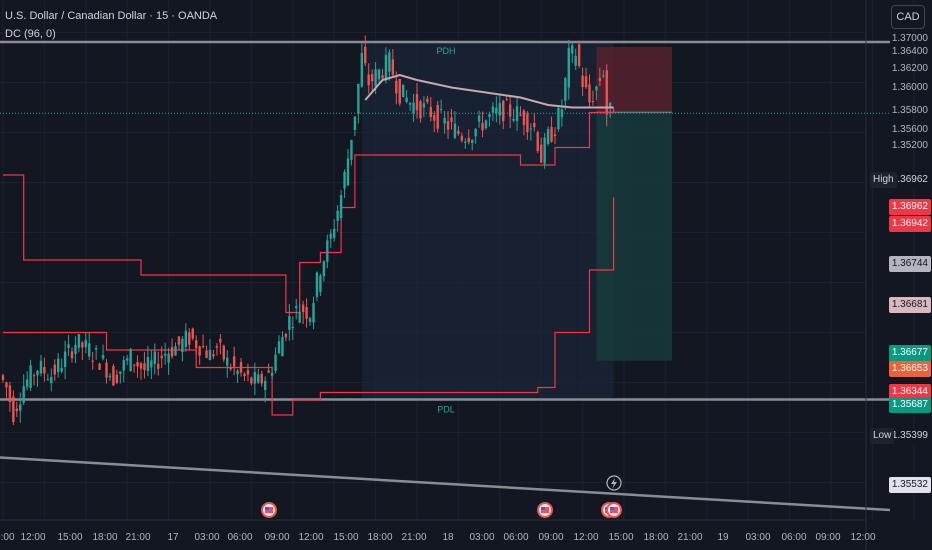 Image resolution: width=932 pixels, height=550 pixels. Describe the element at coordinates (448, 537) in the screenshot. I see `time-axis-label: 18` at that location.